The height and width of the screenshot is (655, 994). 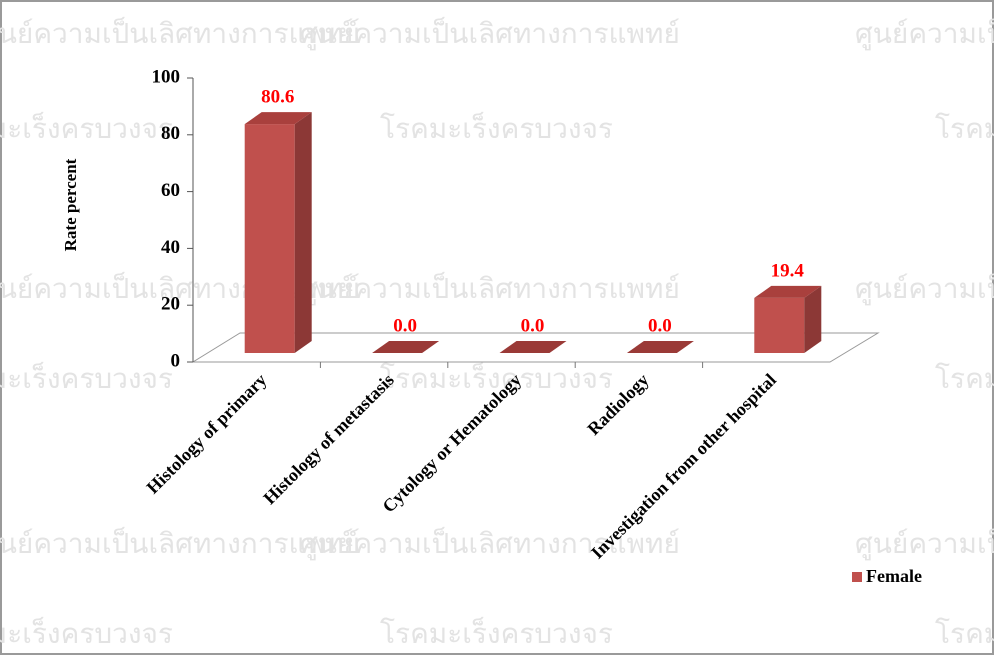 I want to click on y-tick-label: 80, so click(x=170, y=133).